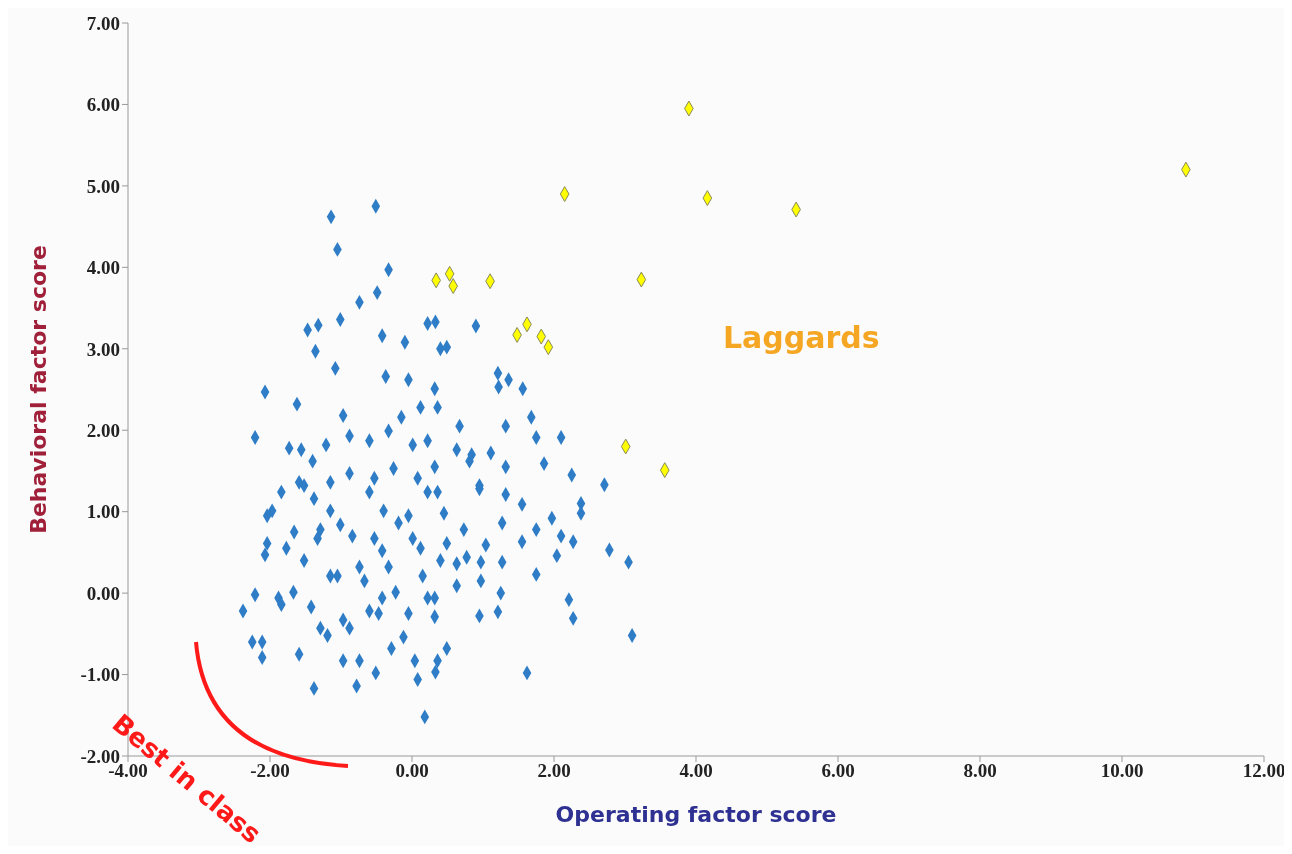  Describe the element at coordinates (103, 23) in the screenshot. I see `y-tick-label: 7.00` at that location.